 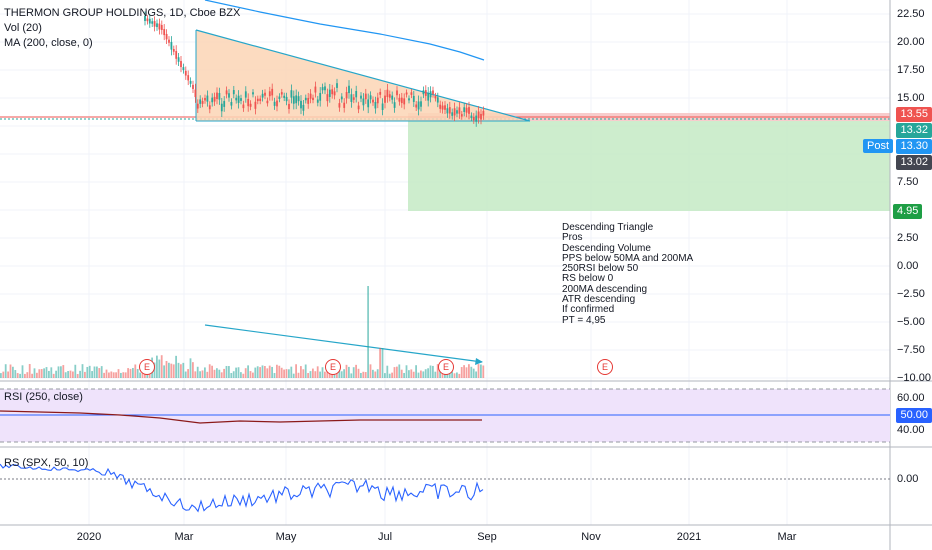 I want to click on price-tick: 0.00, so click(x=908, y=266).